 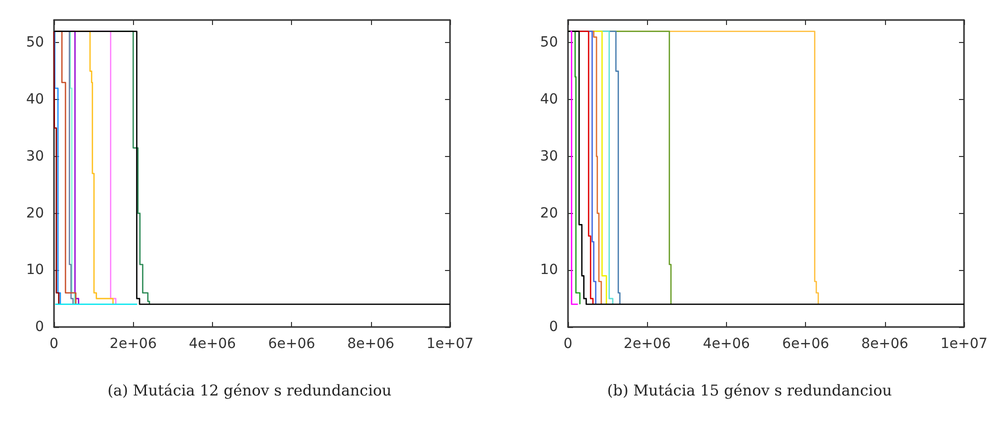 I want to click on text: (b) Mutácia 15 génov s redundanciou, so click(x=749, y=391).